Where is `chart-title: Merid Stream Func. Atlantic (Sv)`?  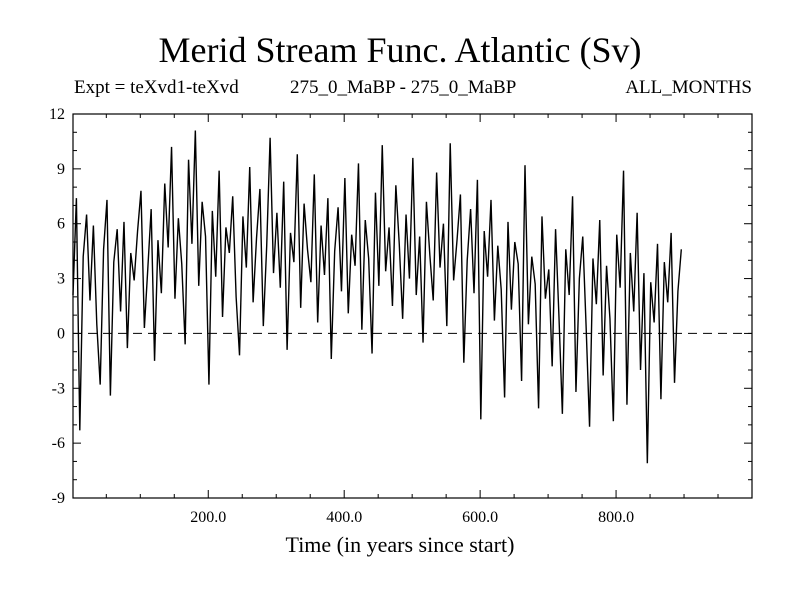 chart-title: Merid Stream Func. Atlantic (Sv) is located at coordinates (400, 50).